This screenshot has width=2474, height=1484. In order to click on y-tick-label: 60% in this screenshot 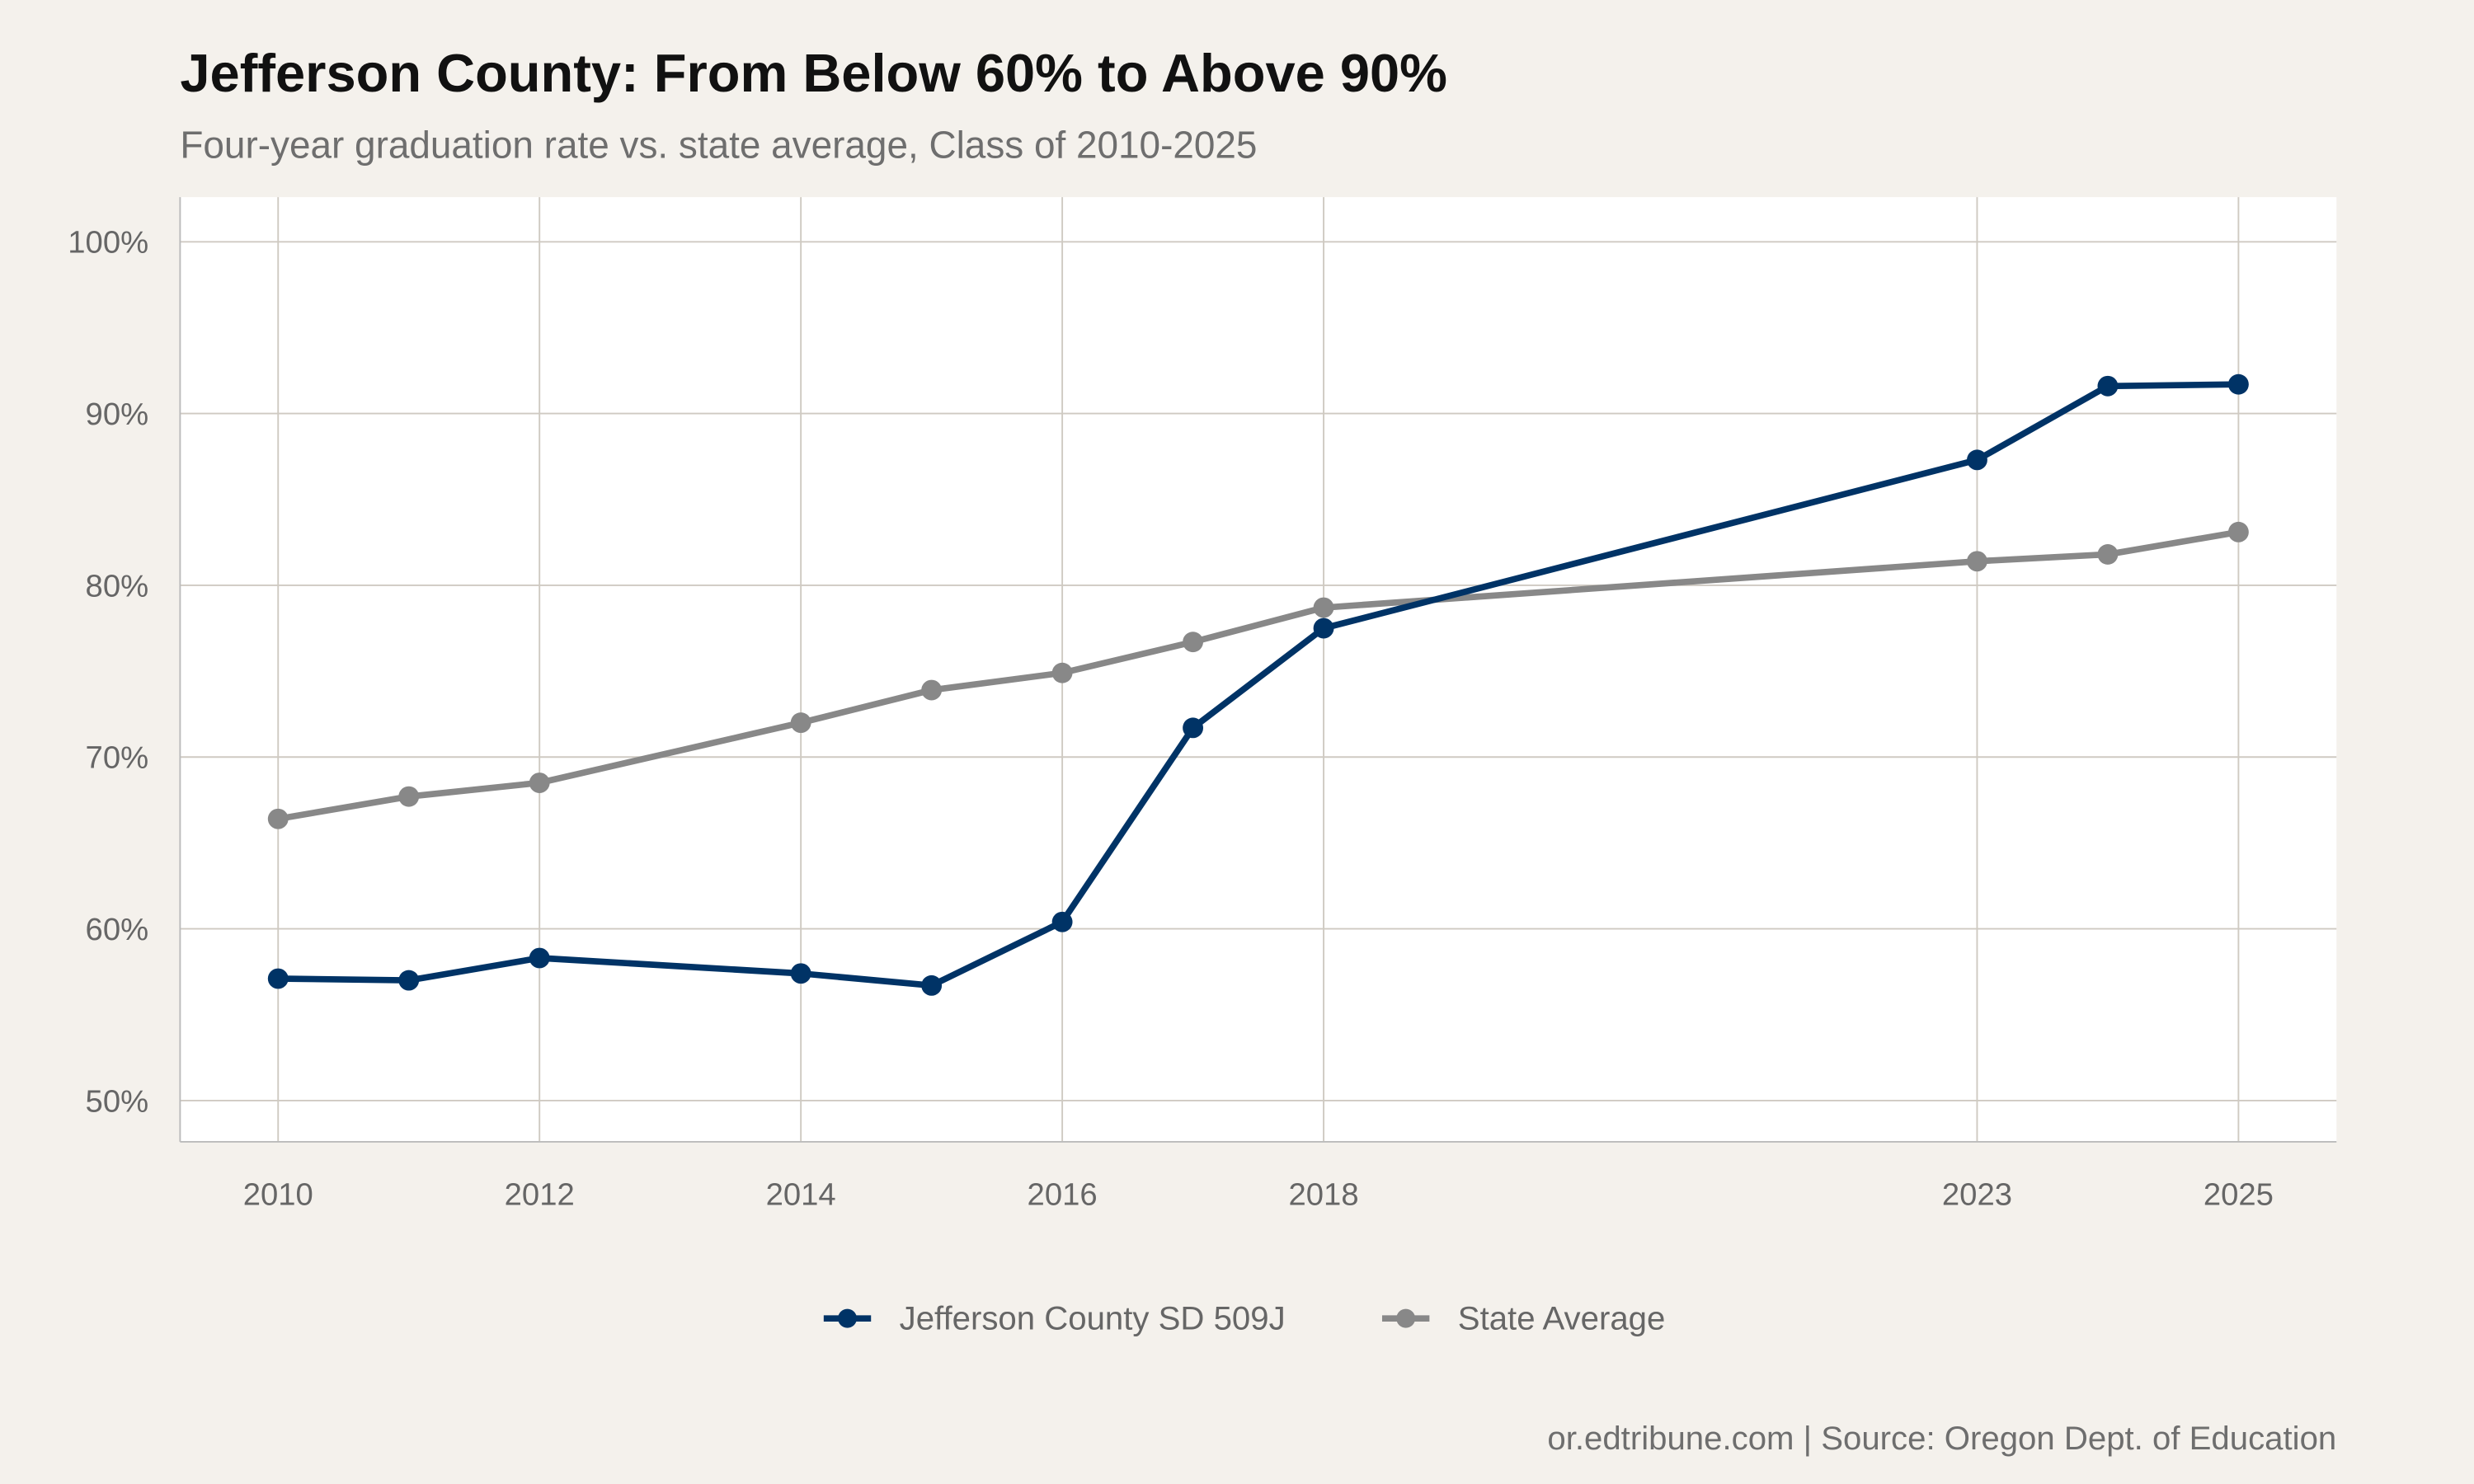, I will do `click(117, 929)`.